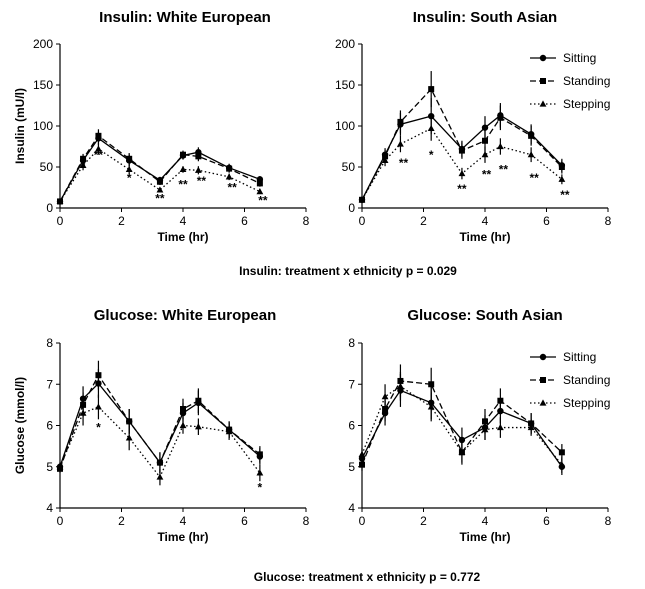  I want to click on chart4-y-tick-label: 4, so click(351, 508).